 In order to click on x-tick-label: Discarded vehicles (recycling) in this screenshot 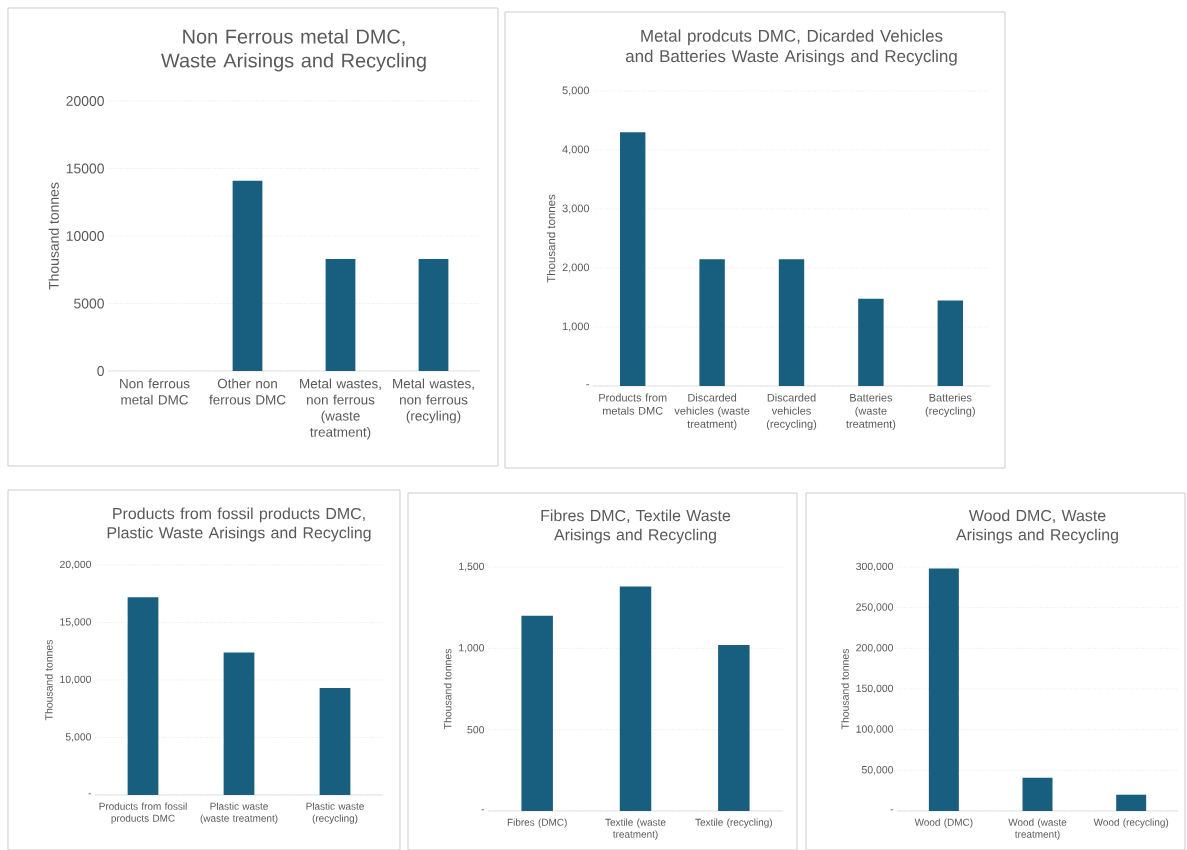, I will do `click(791, 412)`.